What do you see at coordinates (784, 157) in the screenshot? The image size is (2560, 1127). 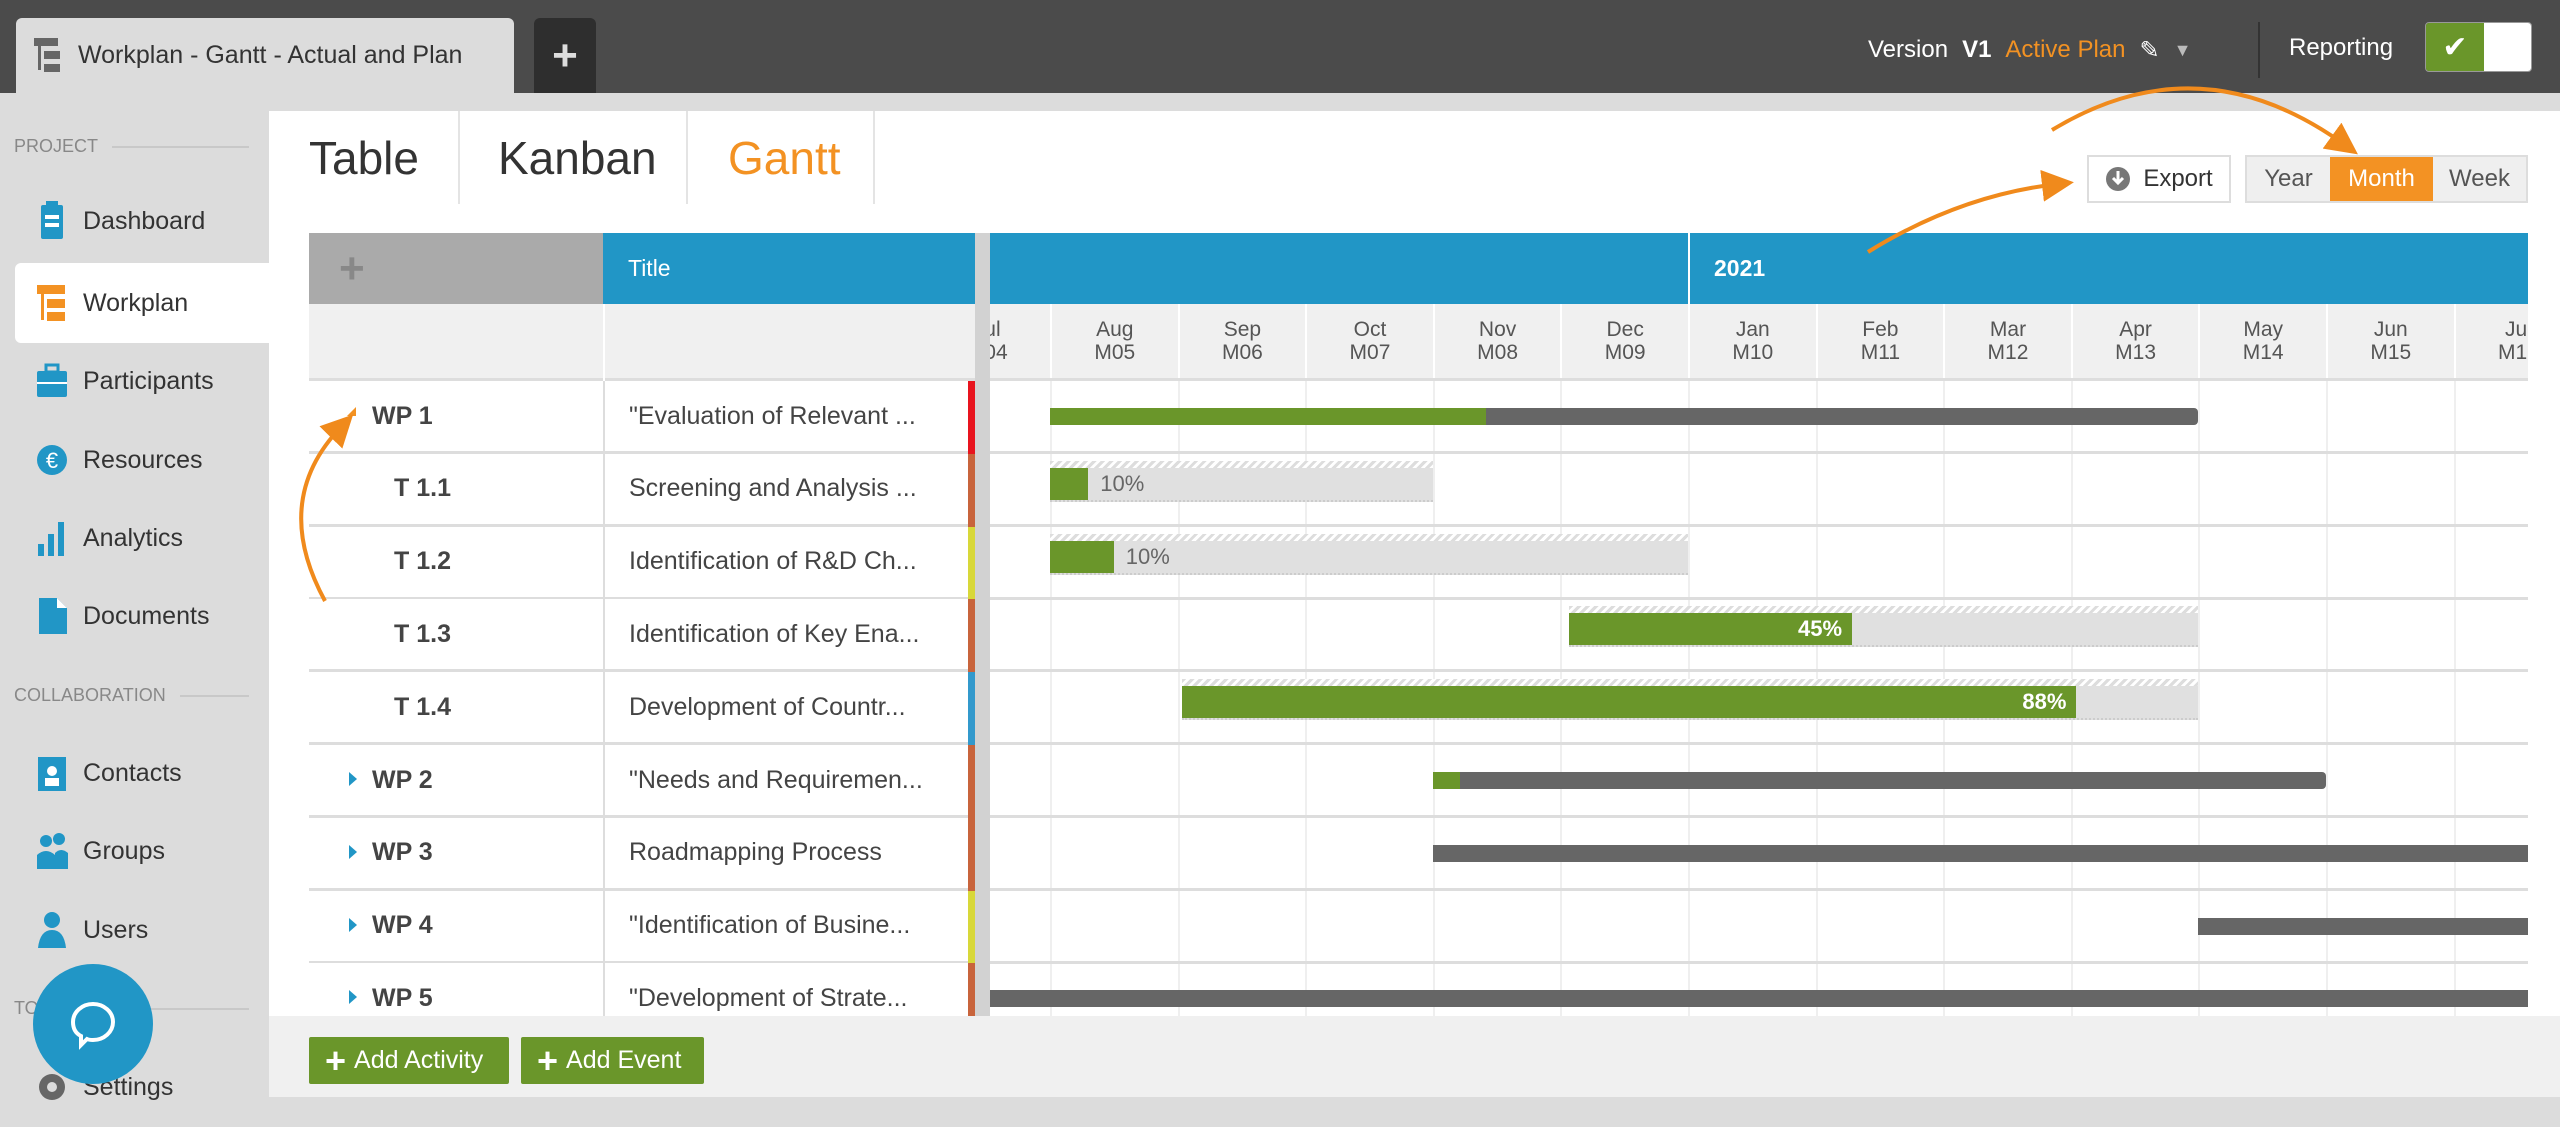 I see `tab-gantt: Gantt` at bounding box center [784, 157].